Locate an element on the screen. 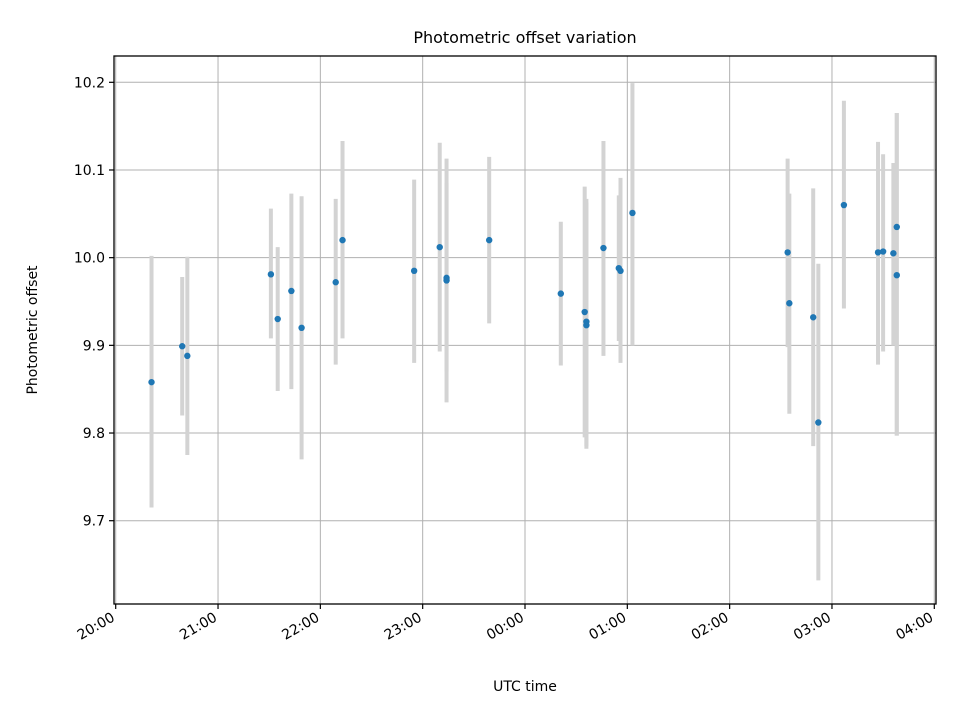  y-axis-label: Photometric offset is located at coordinates (33, 330).